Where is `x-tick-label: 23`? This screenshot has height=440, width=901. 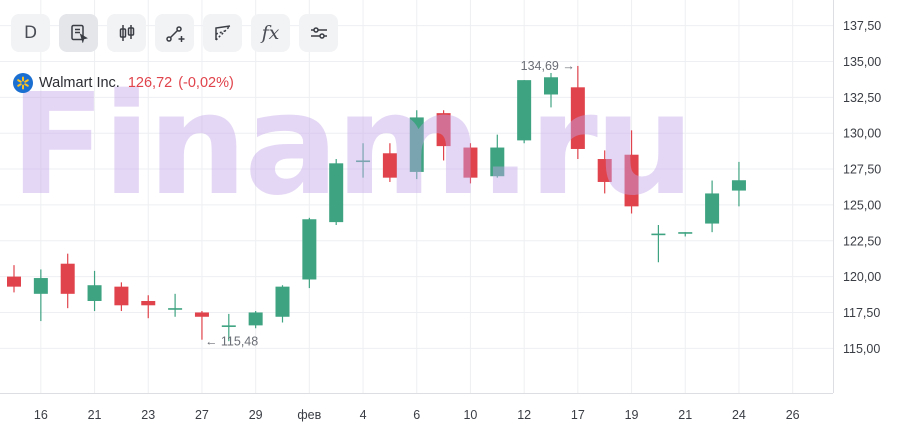 x-tick-label: 23 is located at coordinates (148, 415).